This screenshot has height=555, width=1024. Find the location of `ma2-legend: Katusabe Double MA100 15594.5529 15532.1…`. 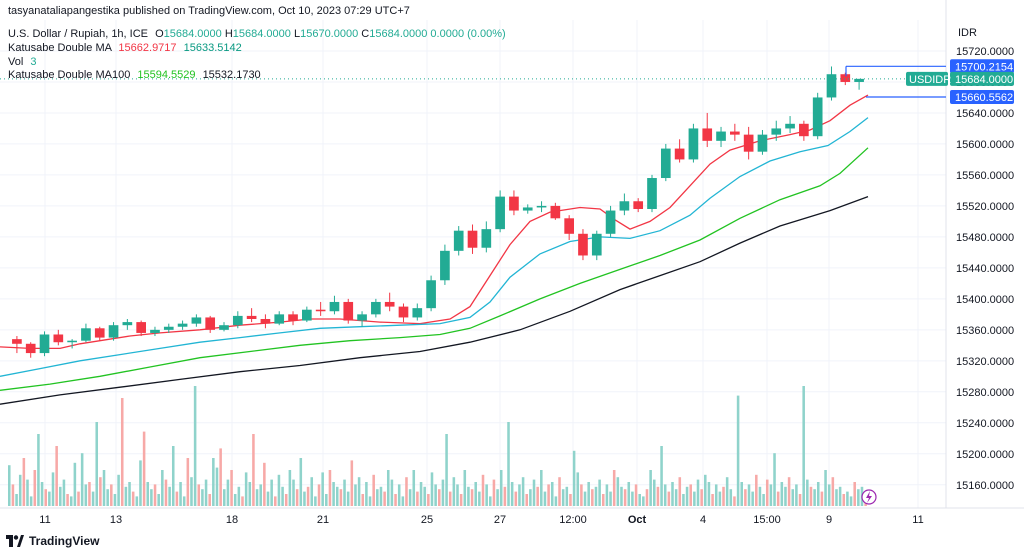

ma2-legend: Katusabe Double MA100 15594.5529 15532.1… is located at coordinates (134, 75).